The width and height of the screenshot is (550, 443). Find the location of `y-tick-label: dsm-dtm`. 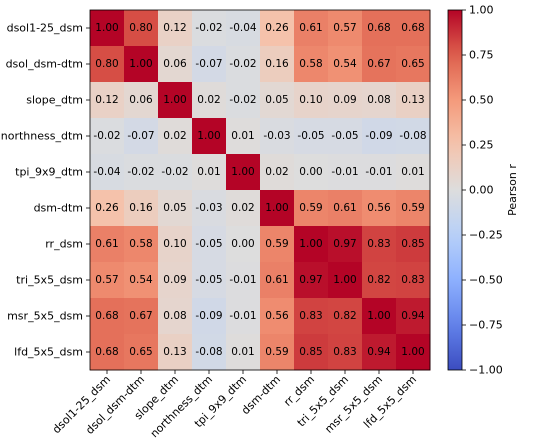

y-tick-label: dsm-dtm is located at coordinates (58, 208).